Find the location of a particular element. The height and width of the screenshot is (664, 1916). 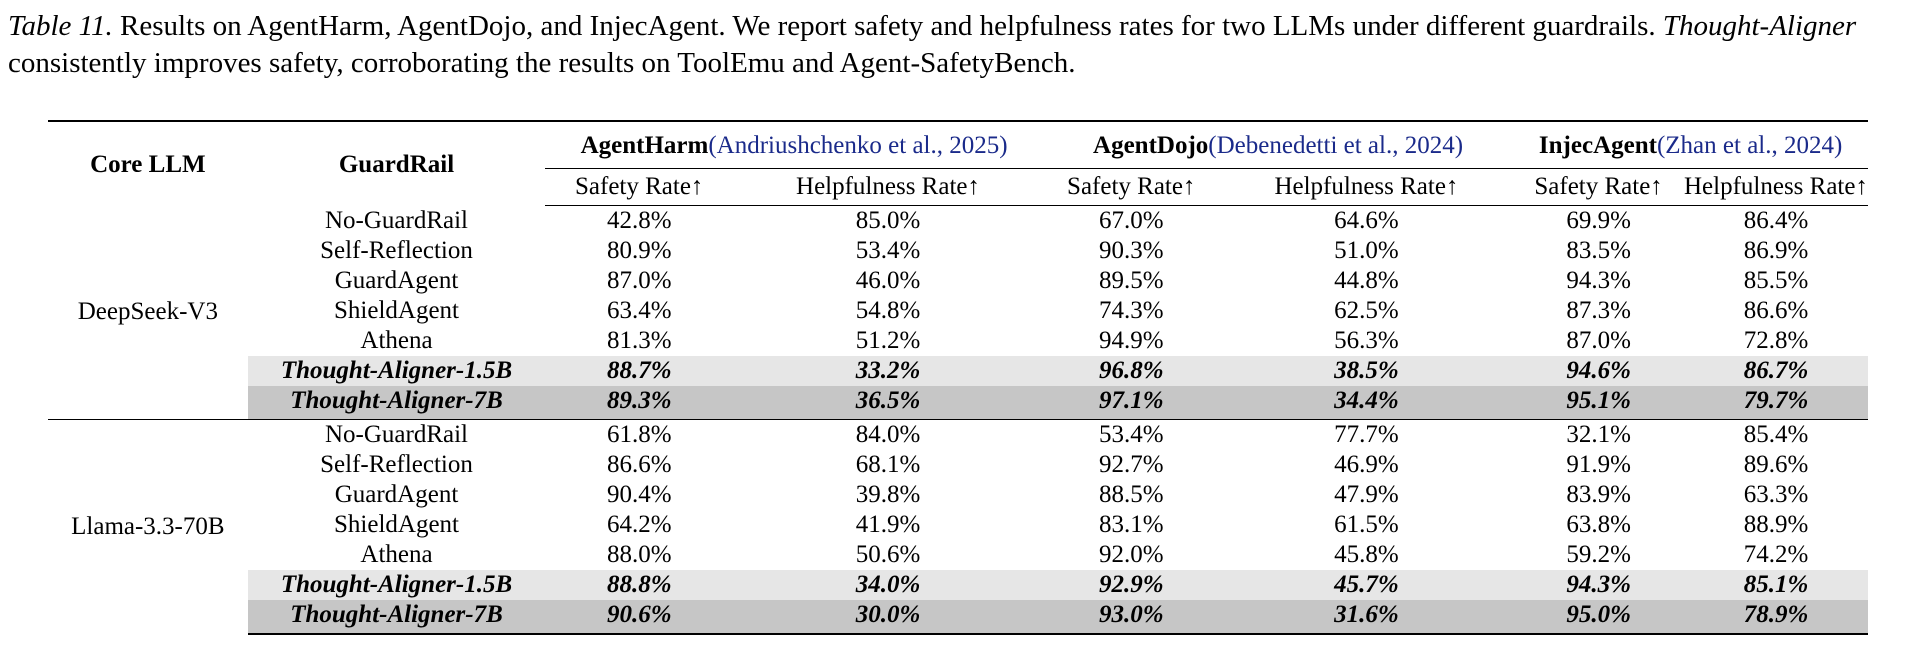

value-cell: 83.1% is located at coordinates (1131, 524).